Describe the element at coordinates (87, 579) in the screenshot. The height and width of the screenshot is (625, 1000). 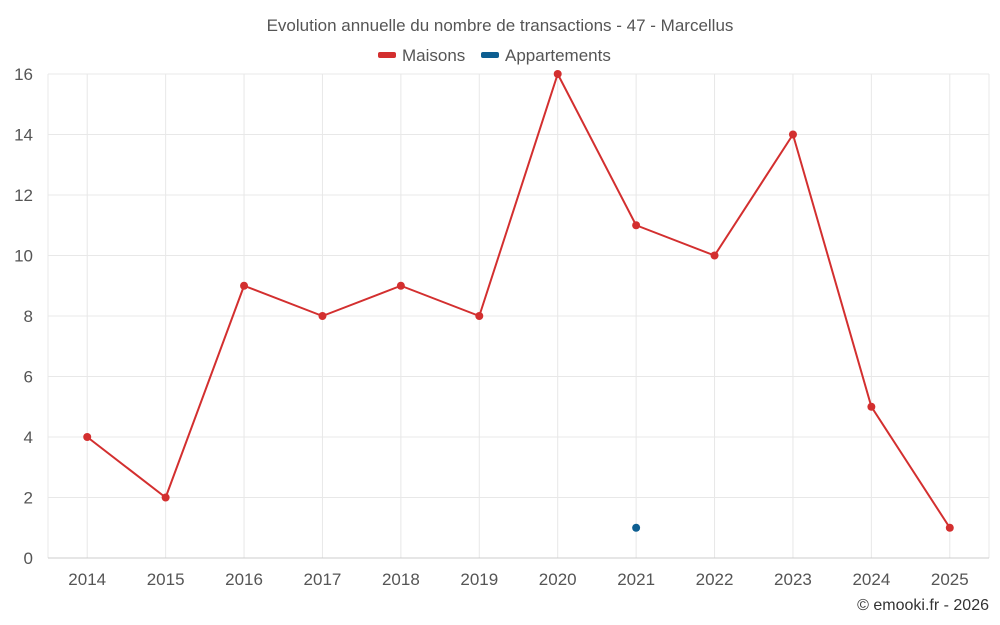
I see `x-tick-label-2014: 2014` at that location.